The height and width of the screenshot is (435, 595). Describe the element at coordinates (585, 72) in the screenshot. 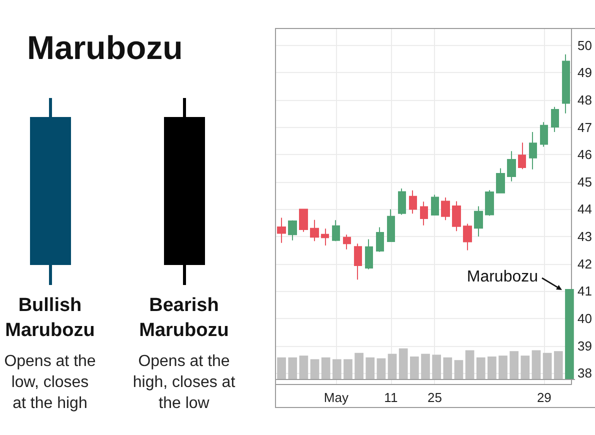

I see `y-tick-label: 49` at that location.